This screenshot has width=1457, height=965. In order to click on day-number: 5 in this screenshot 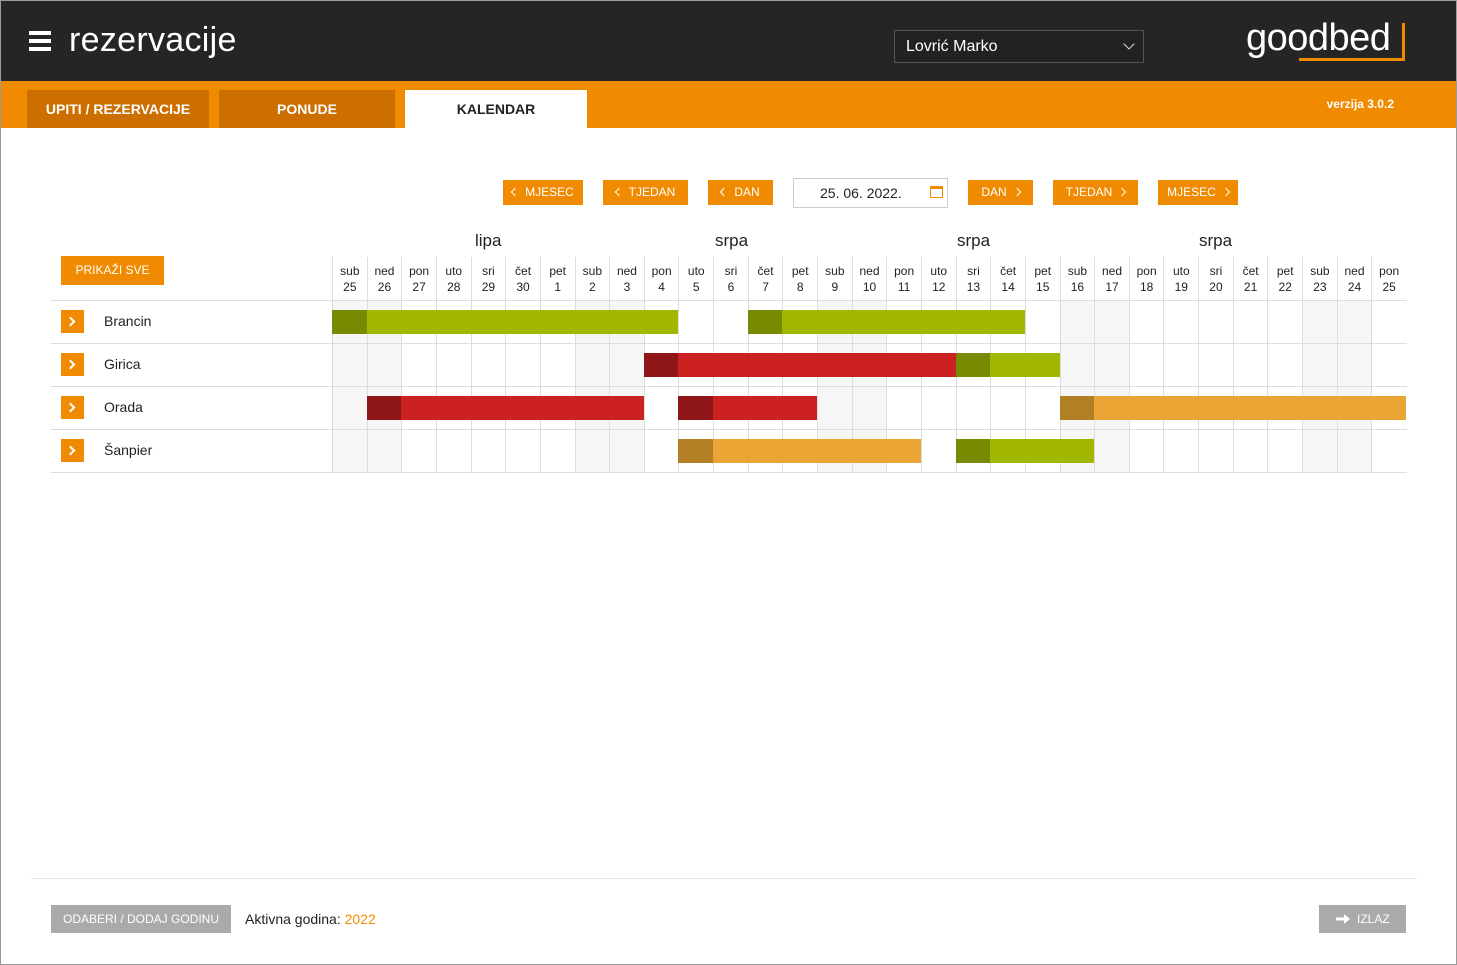, I will do `click(696, 287)`.